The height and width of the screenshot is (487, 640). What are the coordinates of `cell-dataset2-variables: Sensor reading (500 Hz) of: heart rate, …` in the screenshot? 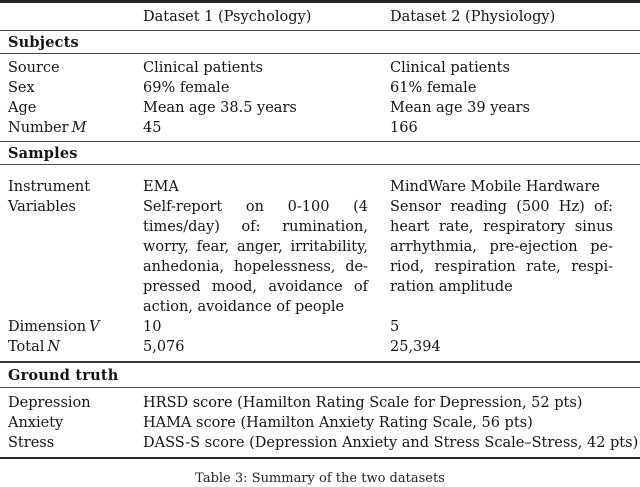 It's located at (501, 257).